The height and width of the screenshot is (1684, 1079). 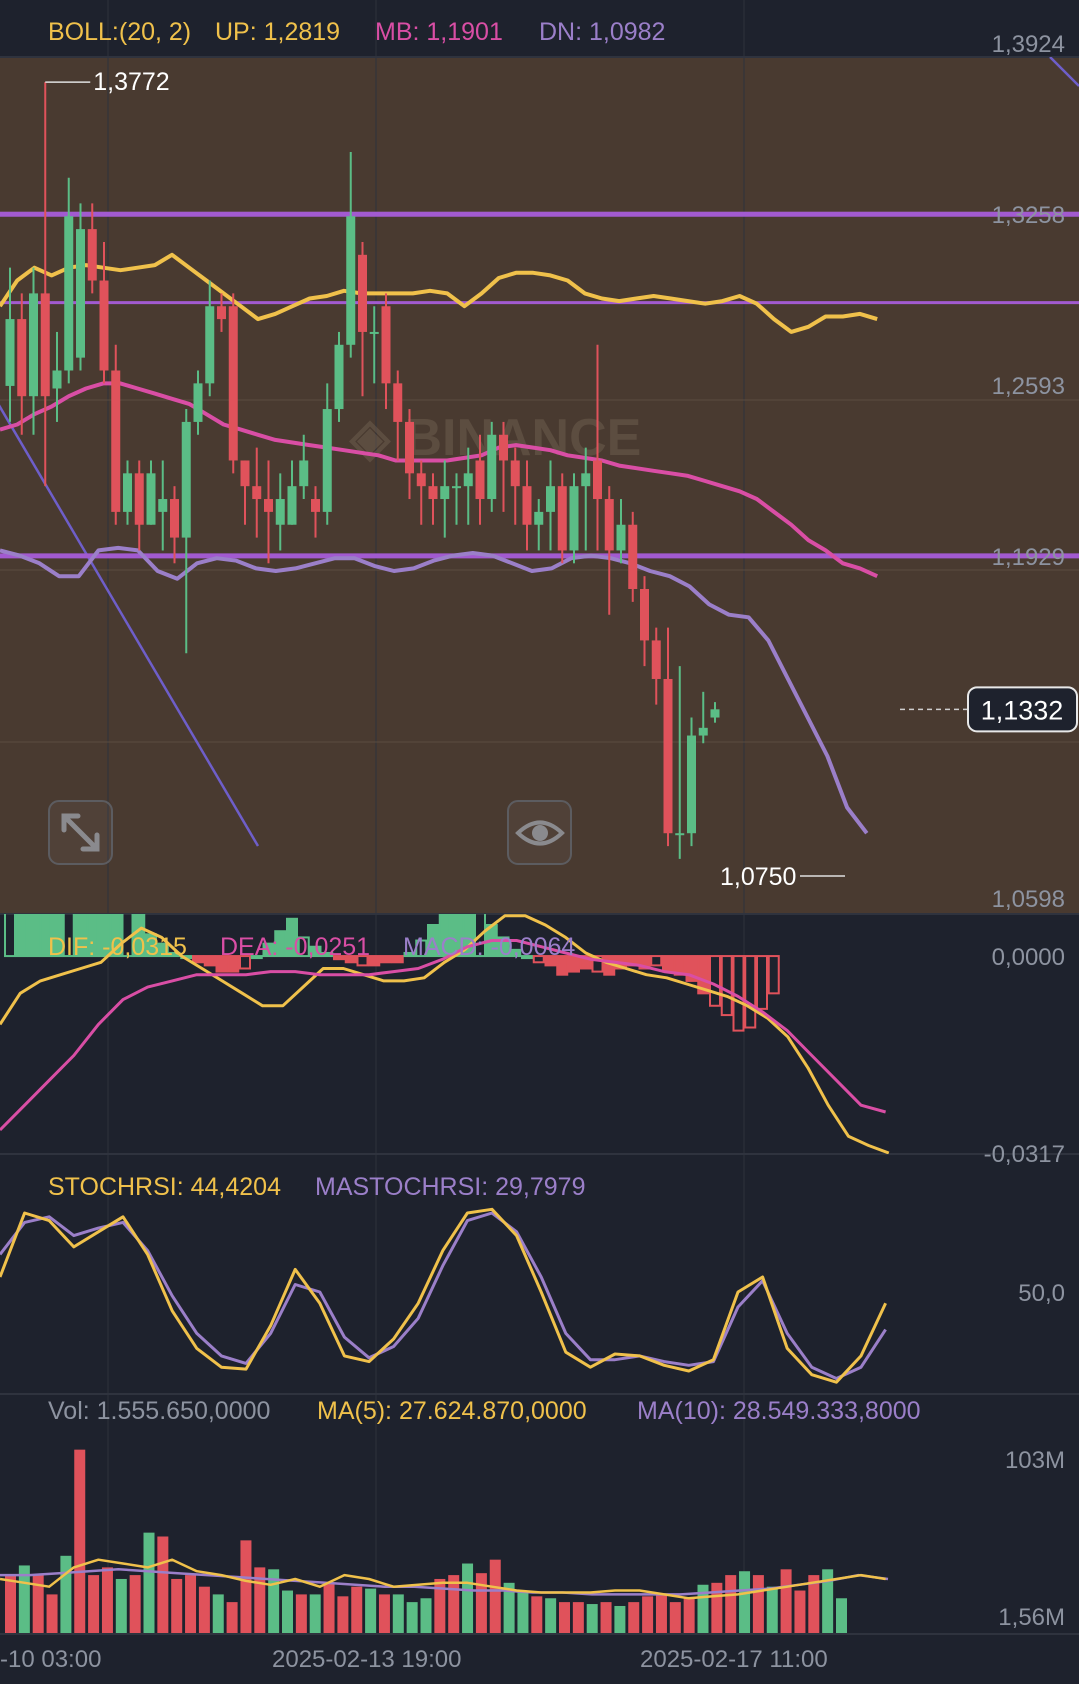 I want to click on stochrsi-pane, so click(x=443, y=1295).